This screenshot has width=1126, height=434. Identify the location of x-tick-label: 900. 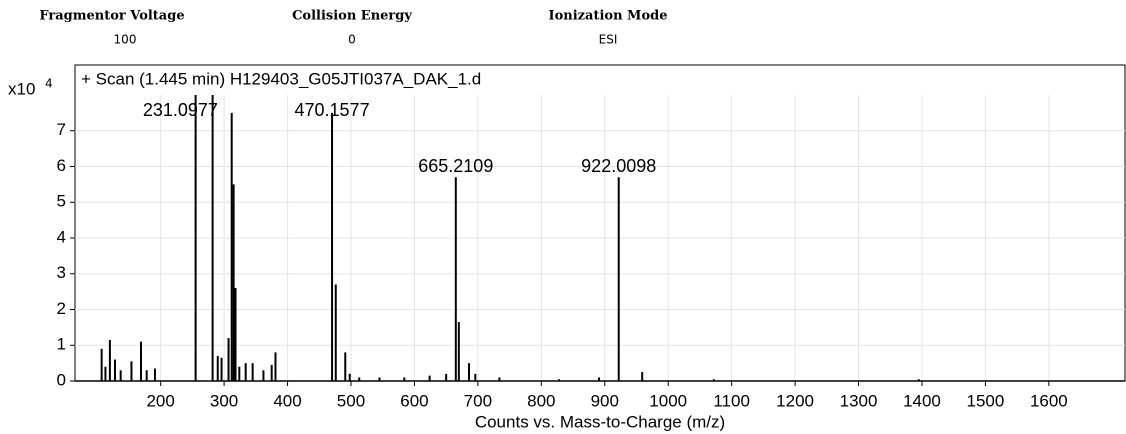
(605, 400).